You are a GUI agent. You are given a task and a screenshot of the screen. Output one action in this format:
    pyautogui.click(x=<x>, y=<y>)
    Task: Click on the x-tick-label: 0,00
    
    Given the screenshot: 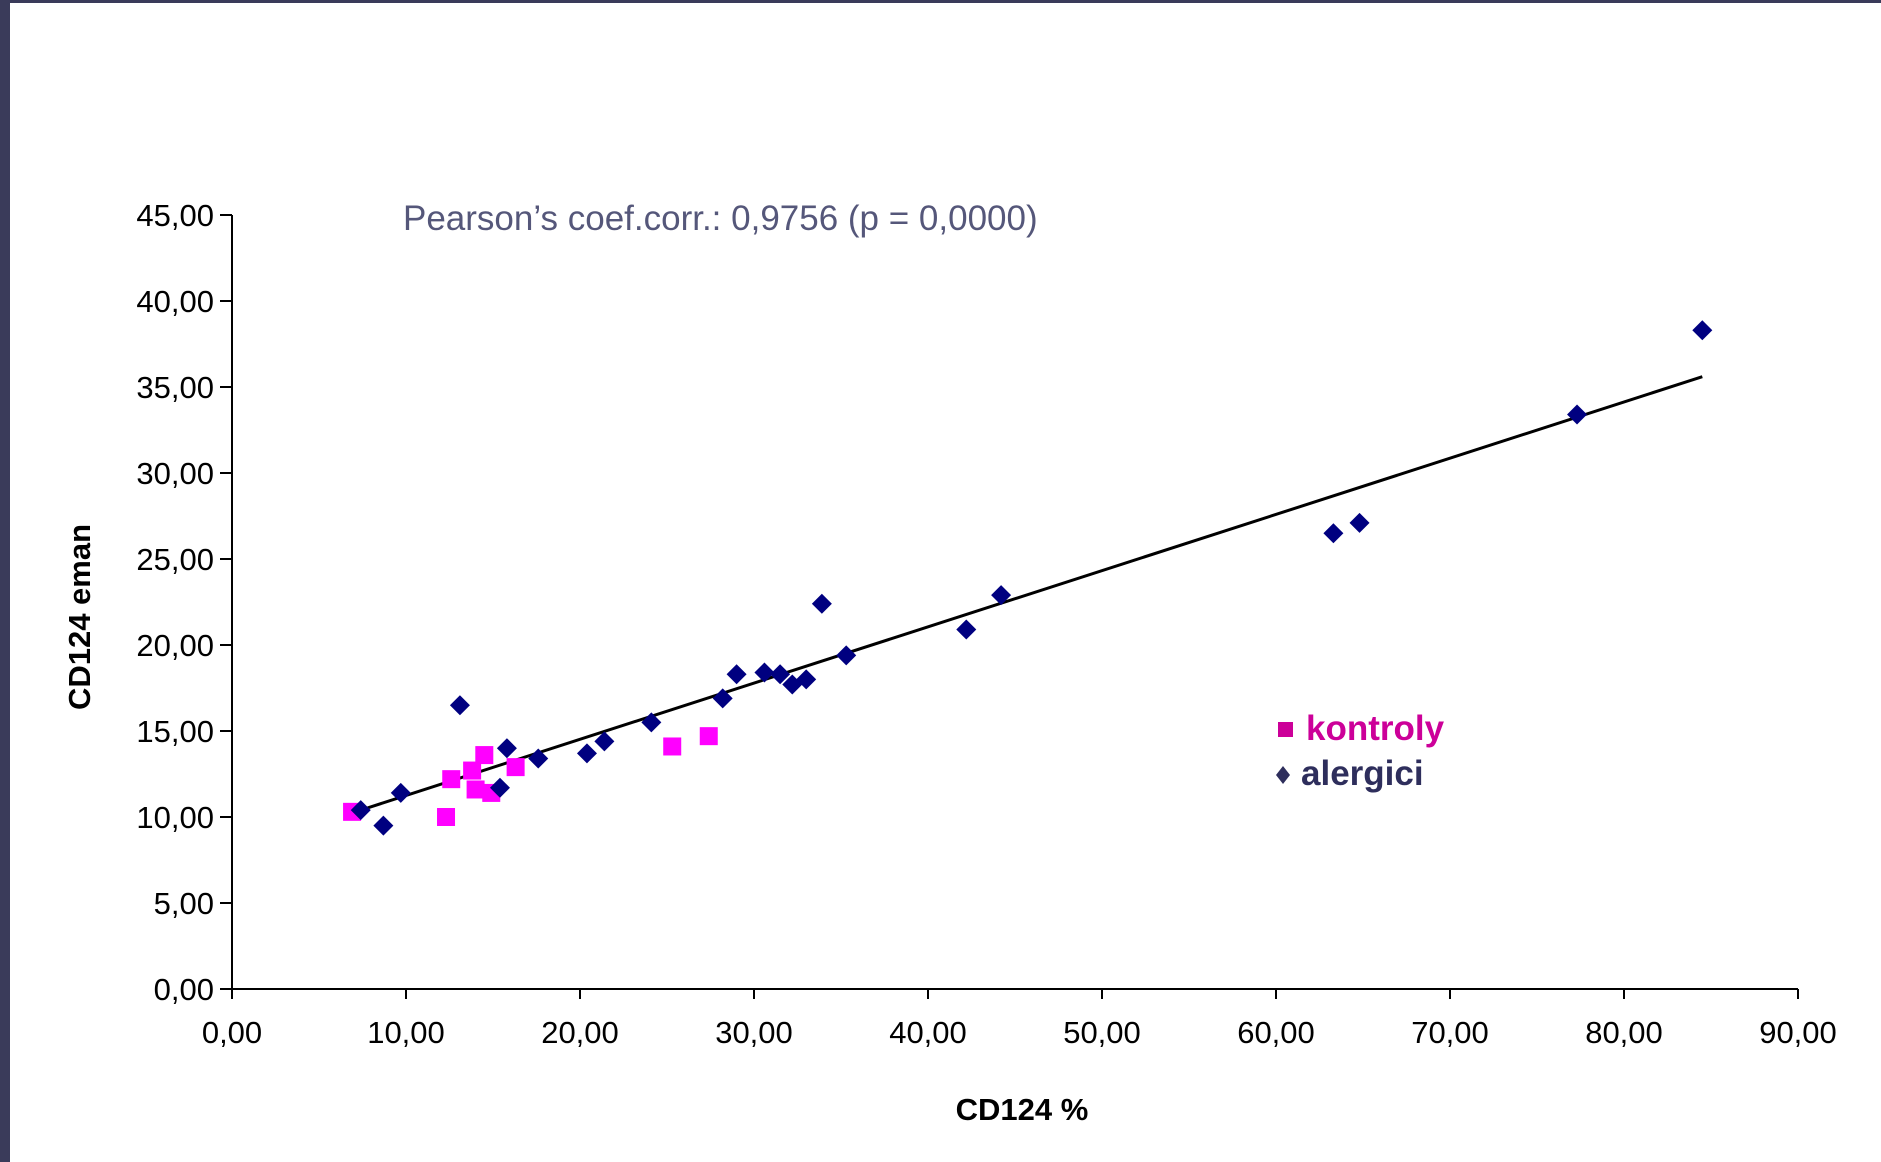 What is the action you would take?
    pyautogui.click(x=232, y=1032)
    